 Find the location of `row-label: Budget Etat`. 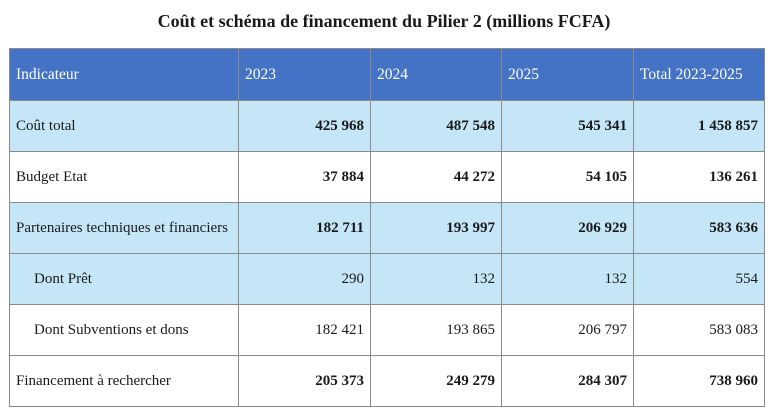

row-label: Budget Etat is located at coordinates (124, 177).